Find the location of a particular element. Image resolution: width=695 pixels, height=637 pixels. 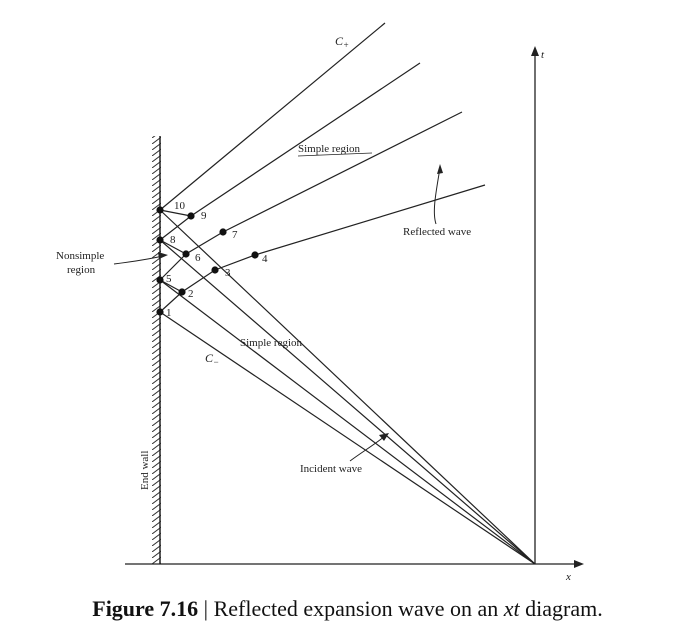

point-label-8: 8 is located at coordinates (173, 240).